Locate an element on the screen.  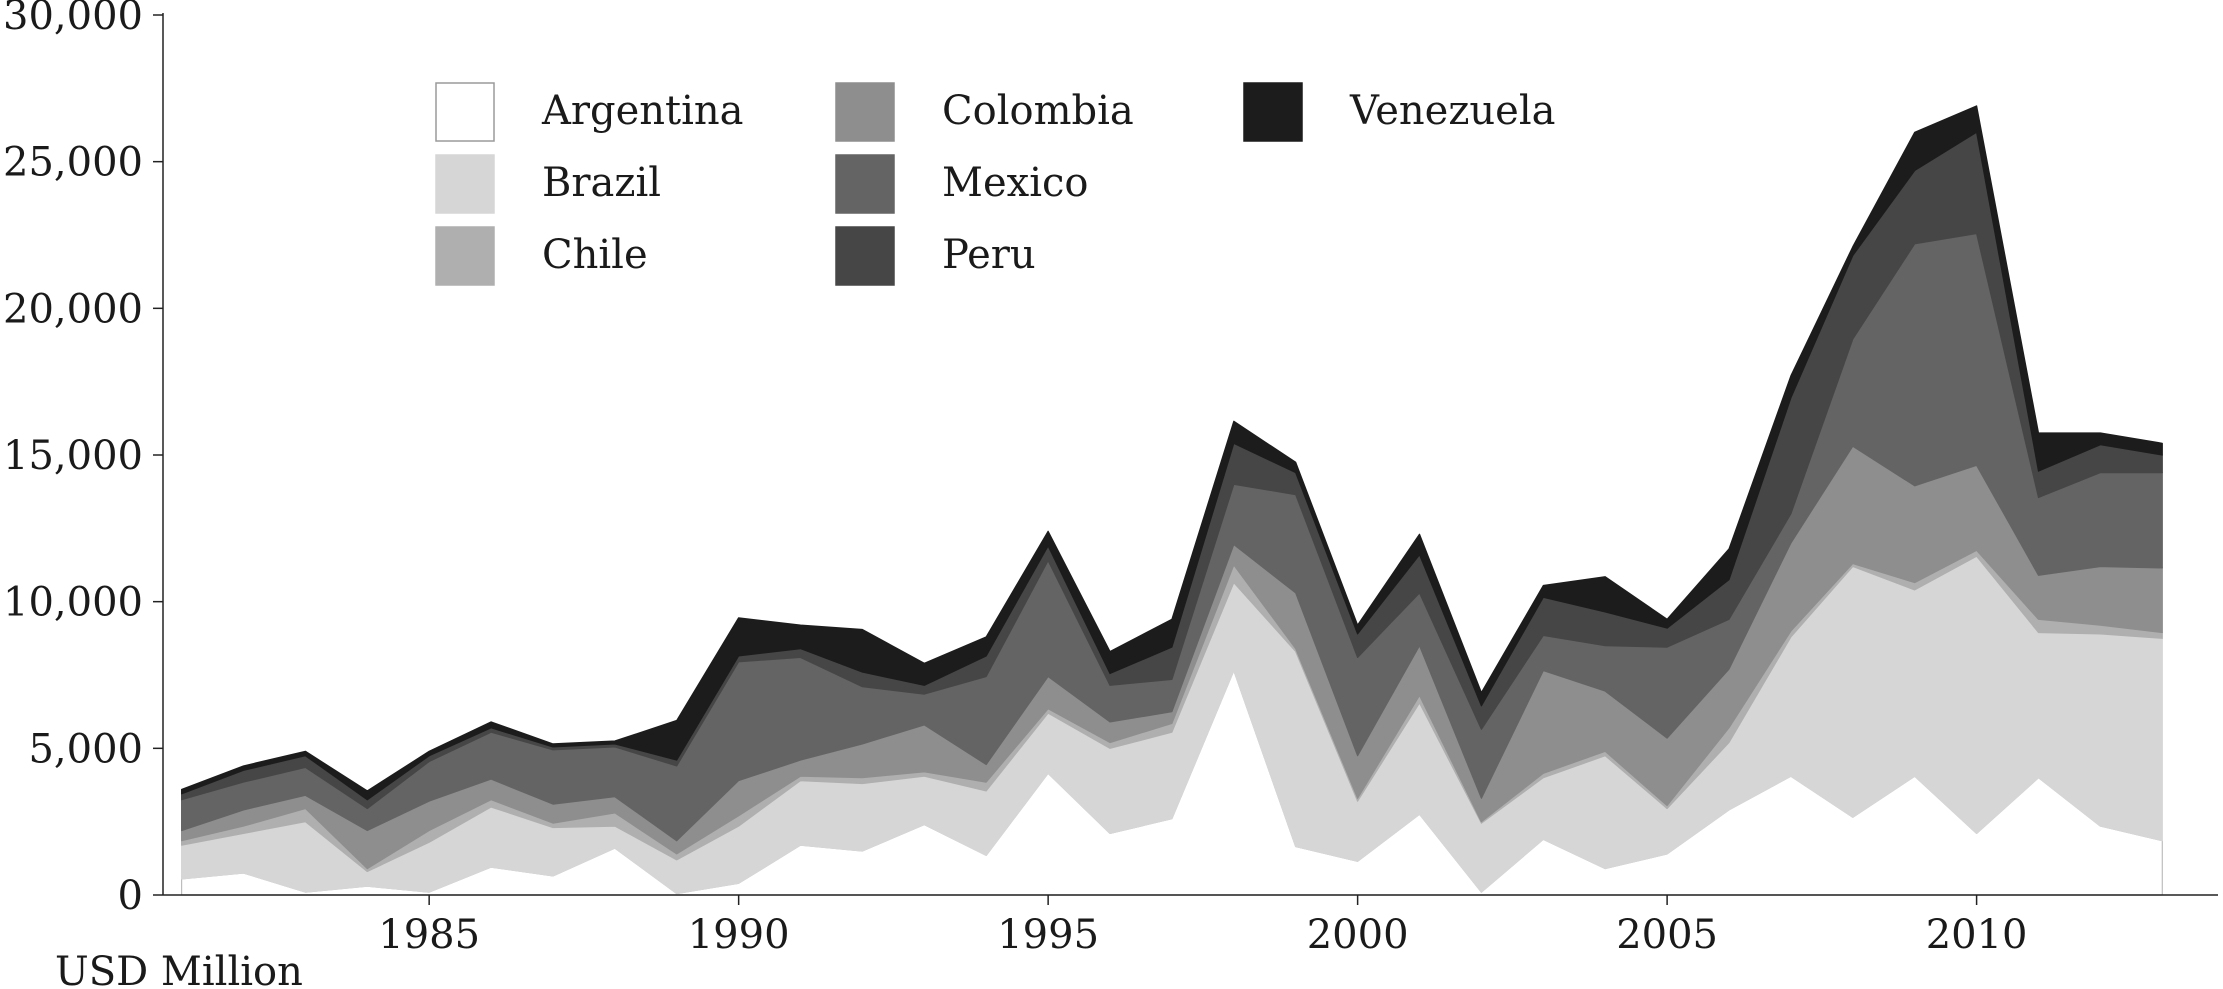
x-tick-label: 2010 is located at coordinates (1977, 935).